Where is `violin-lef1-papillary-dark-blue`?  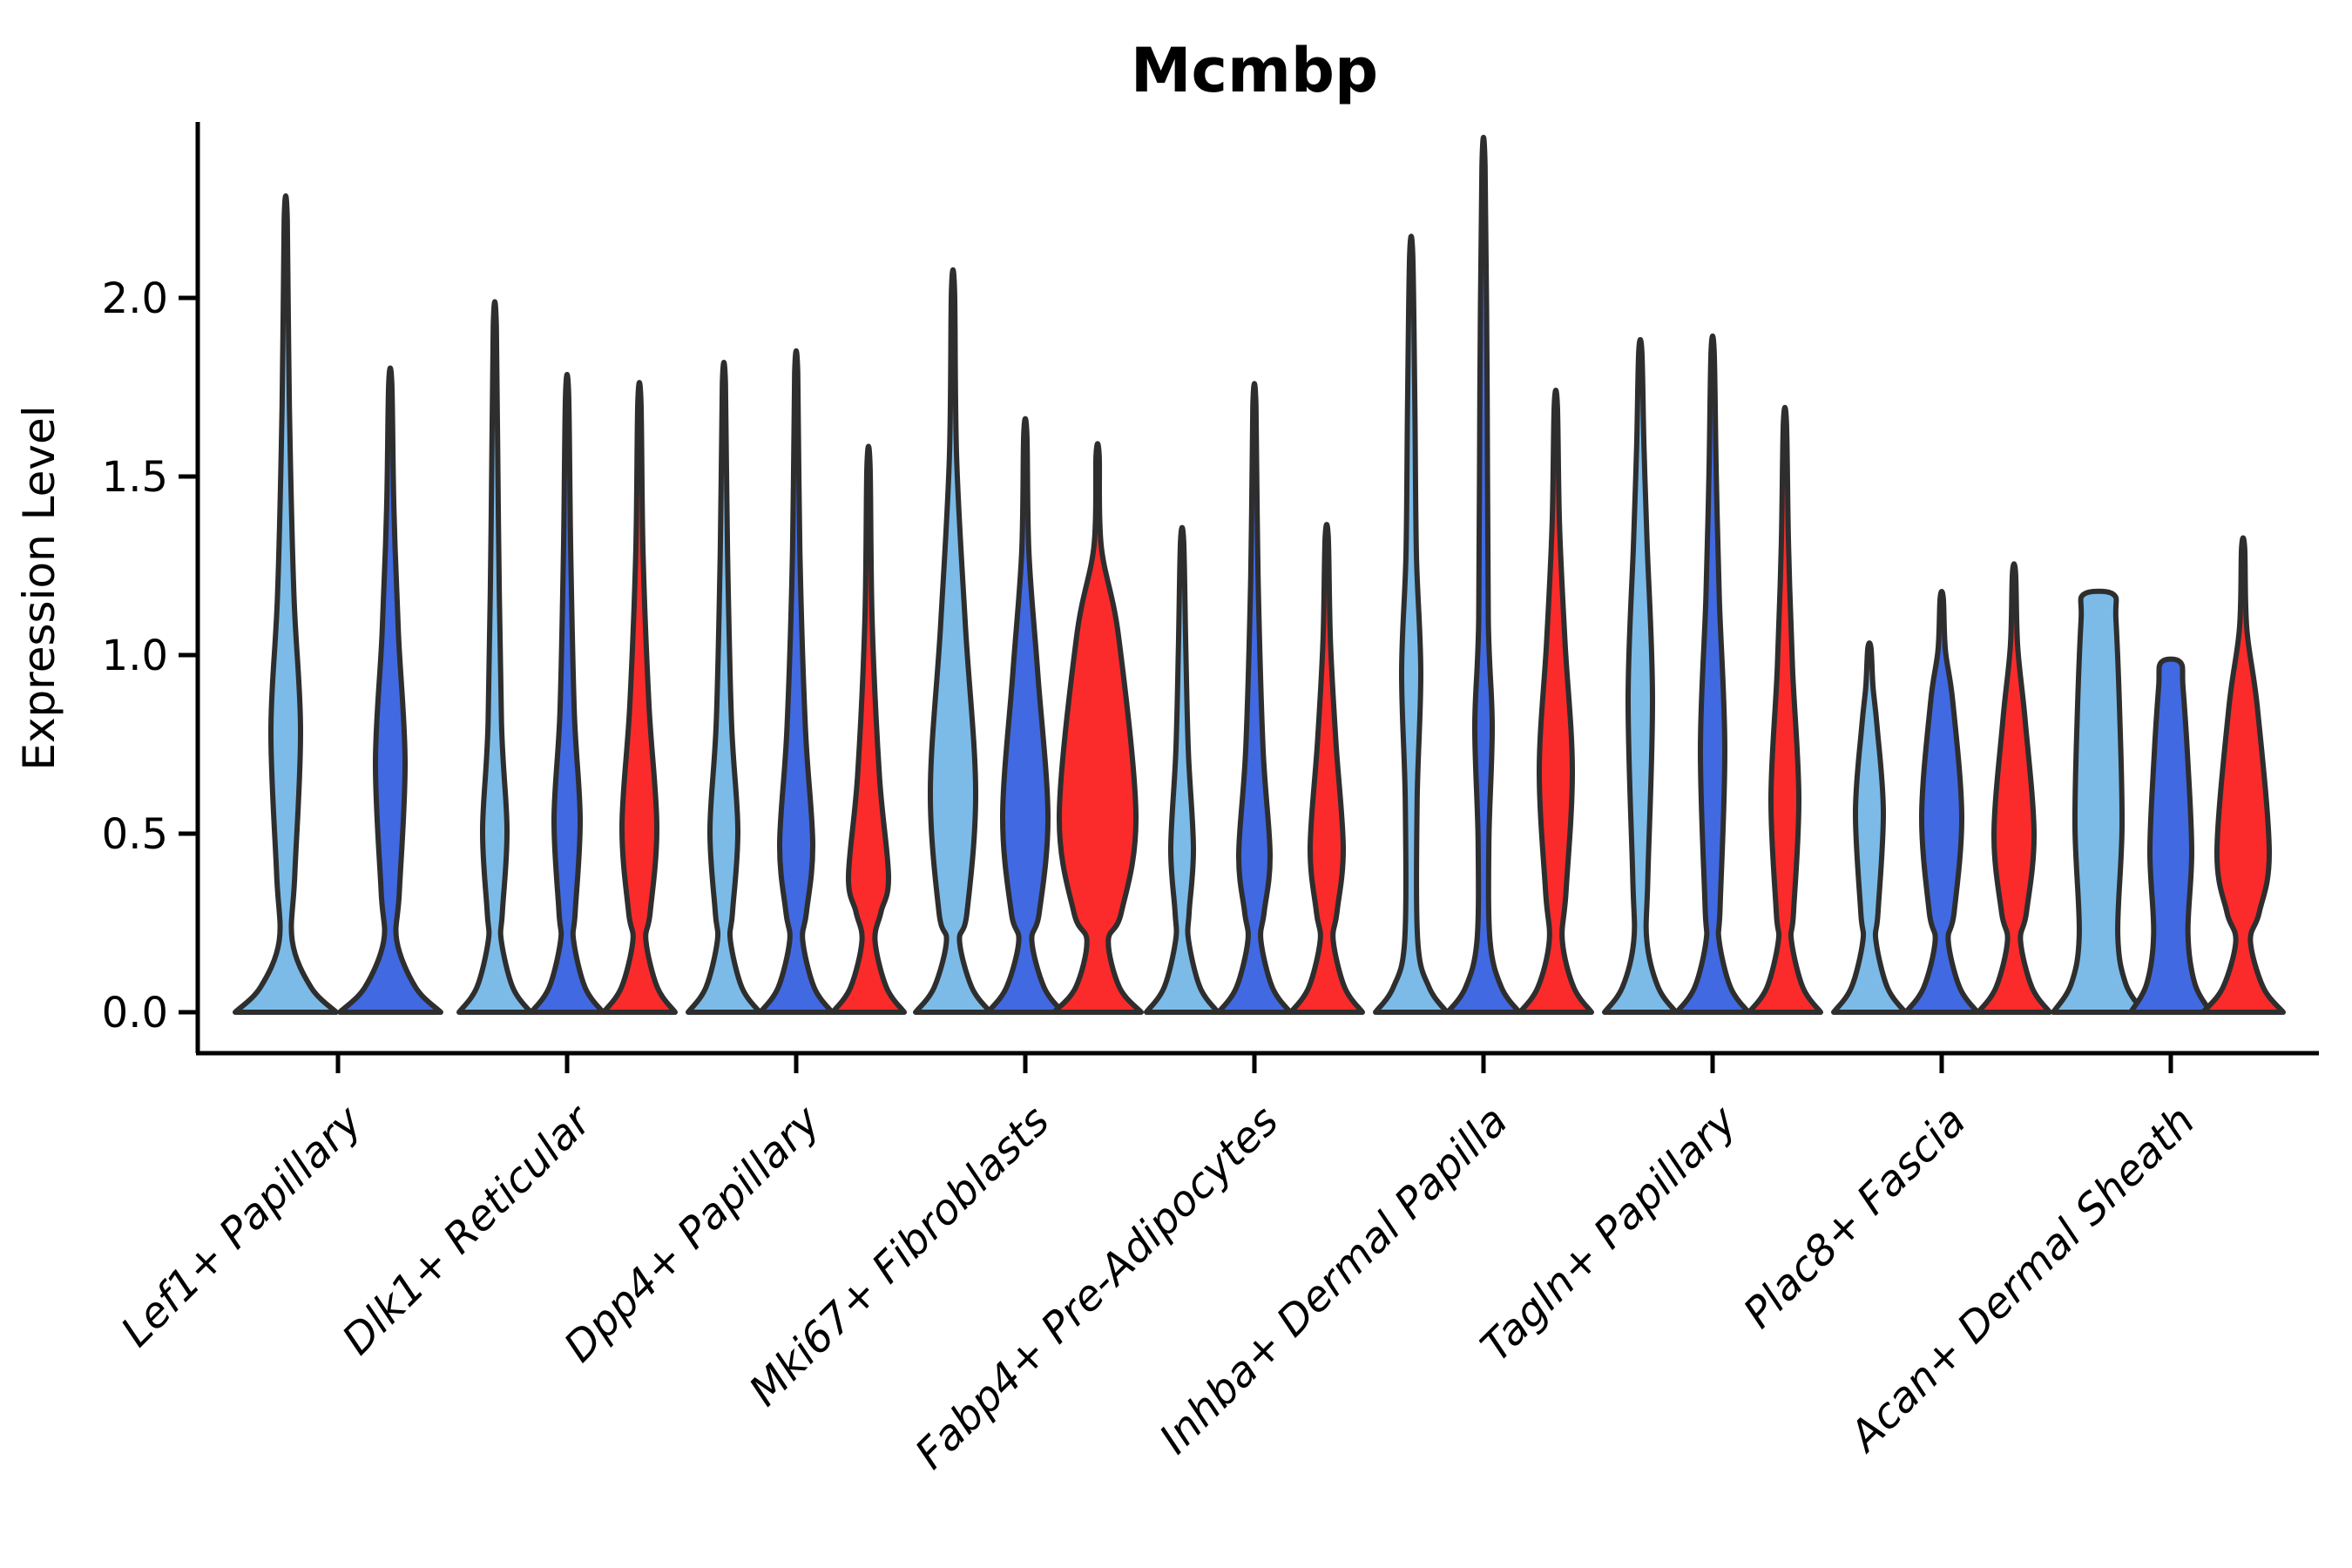
violin-lef1-papillary-dark-blue is located at coordinates (390, 690).